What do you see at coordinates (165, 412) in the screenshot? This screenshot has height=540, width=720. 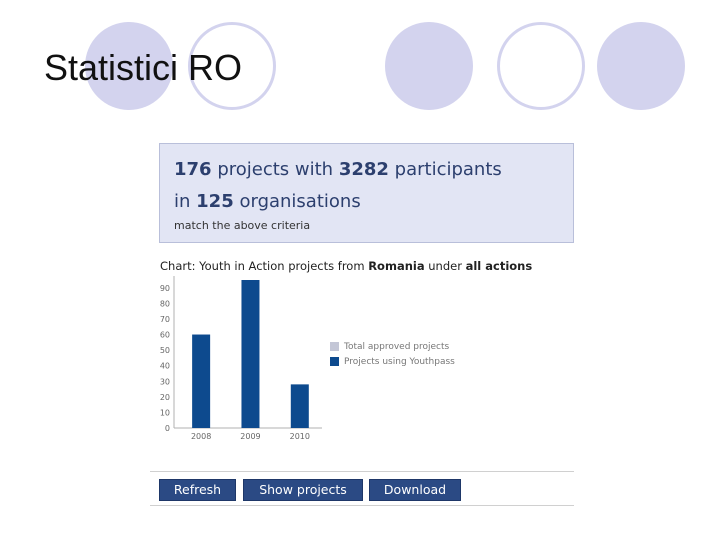 I see `y-tick-label: 10` at bounding box center [165, 412].